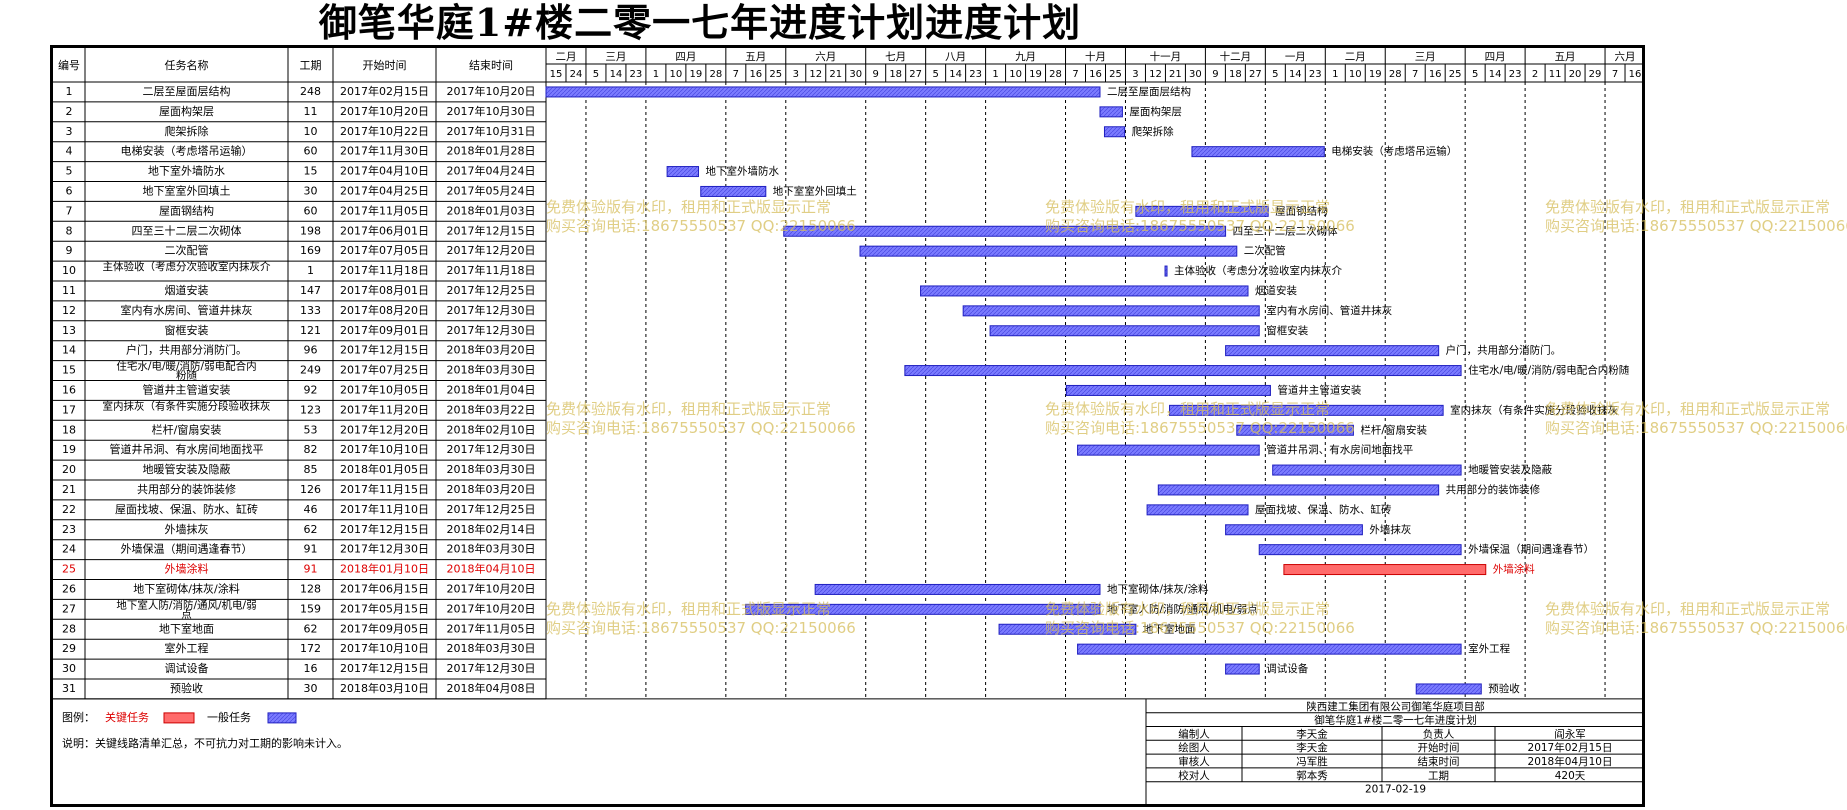 This screenshot has height=810, width=1847. I want to click on task-duration: 15, so click(311, 171).